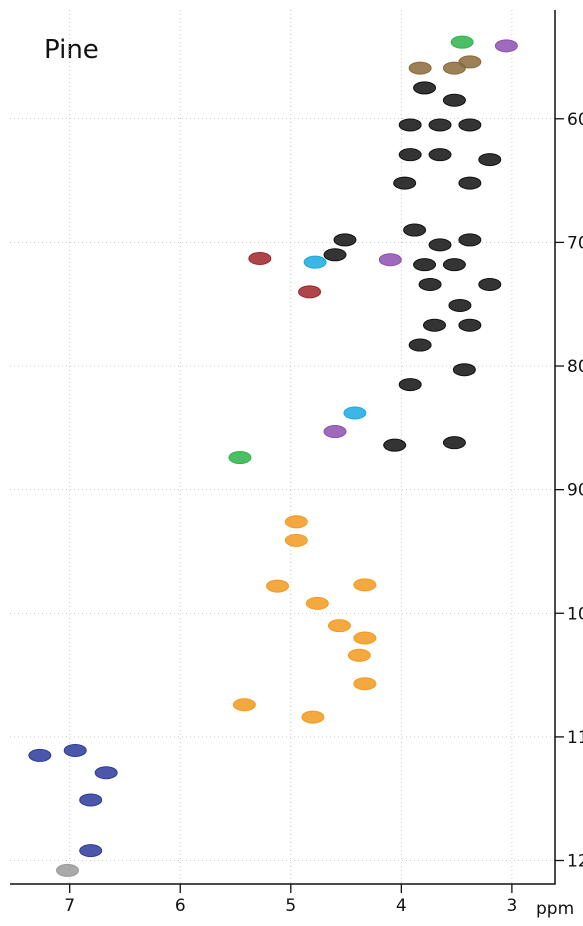 This screenshot has height=926, width=583. Describe the element at coordinates (401, 906) in the screenshot. I see `x-tick-label: 4` at that location.